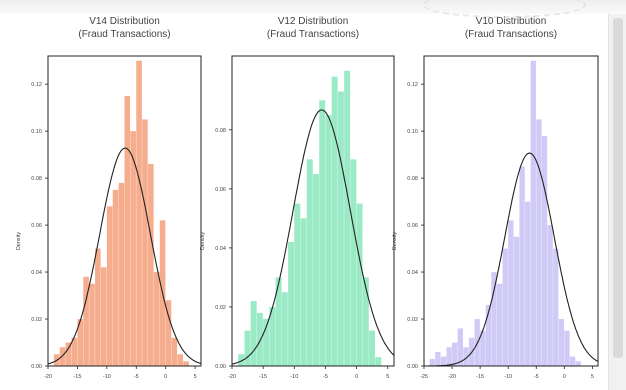 This screenshot has height=390, width=626. I want to click on scrollbar-thumb, so click(618, 188).